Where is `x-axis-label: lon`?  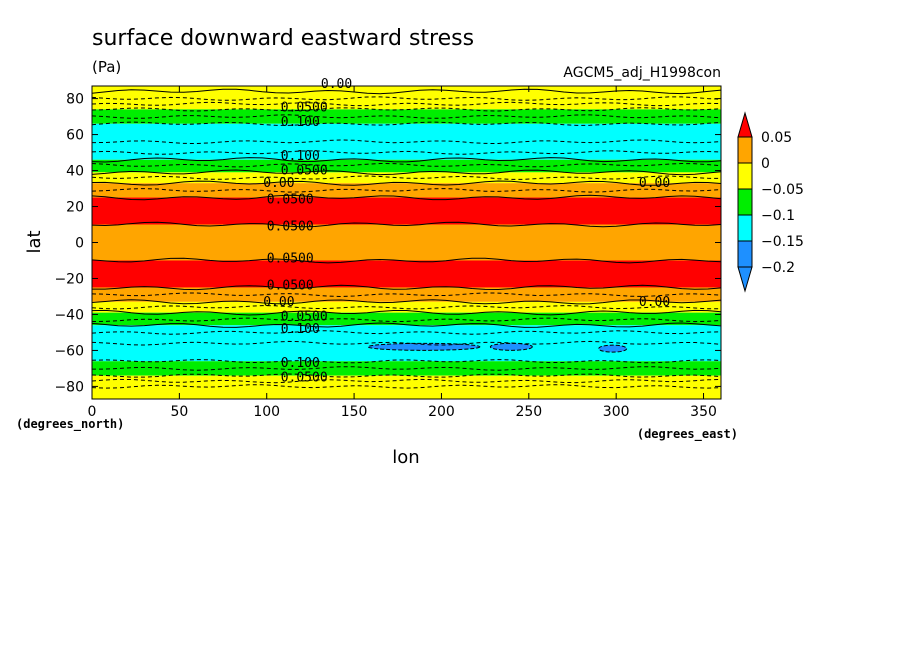
x-axis-label: lon is located at coordinates (405, 457).